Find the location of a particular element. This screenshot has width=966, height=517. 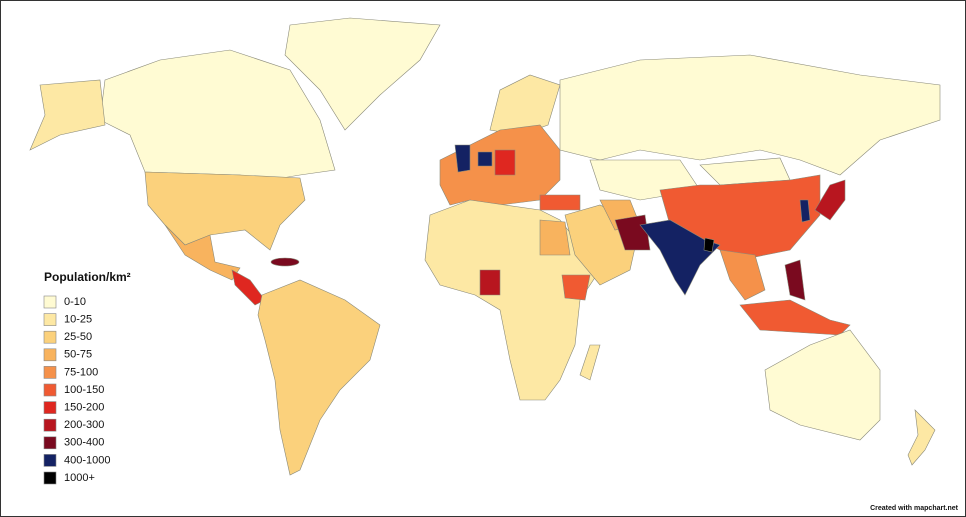

madagascar is located at coordinates (590, 362).